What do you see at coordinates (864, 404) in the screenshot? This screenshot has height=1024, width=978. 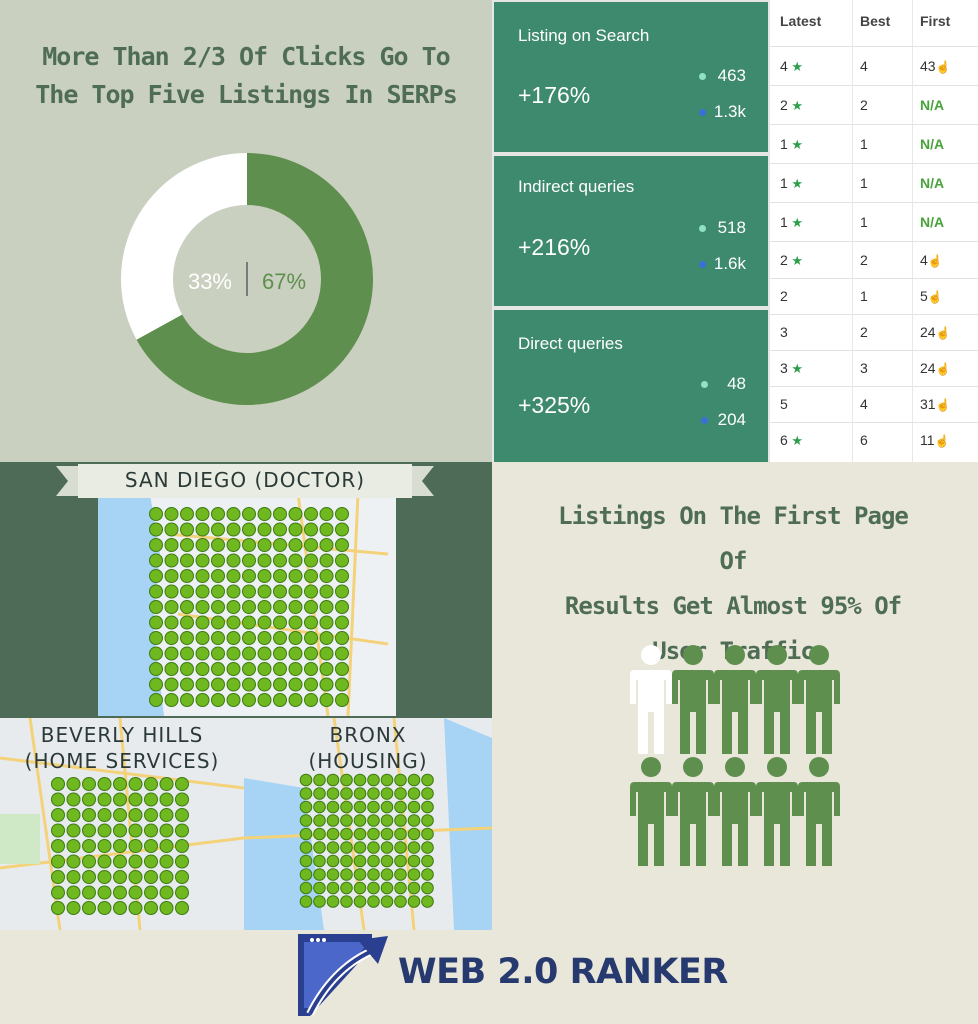 I see `cell-best-value: 4` at bounding box center [864, 404].